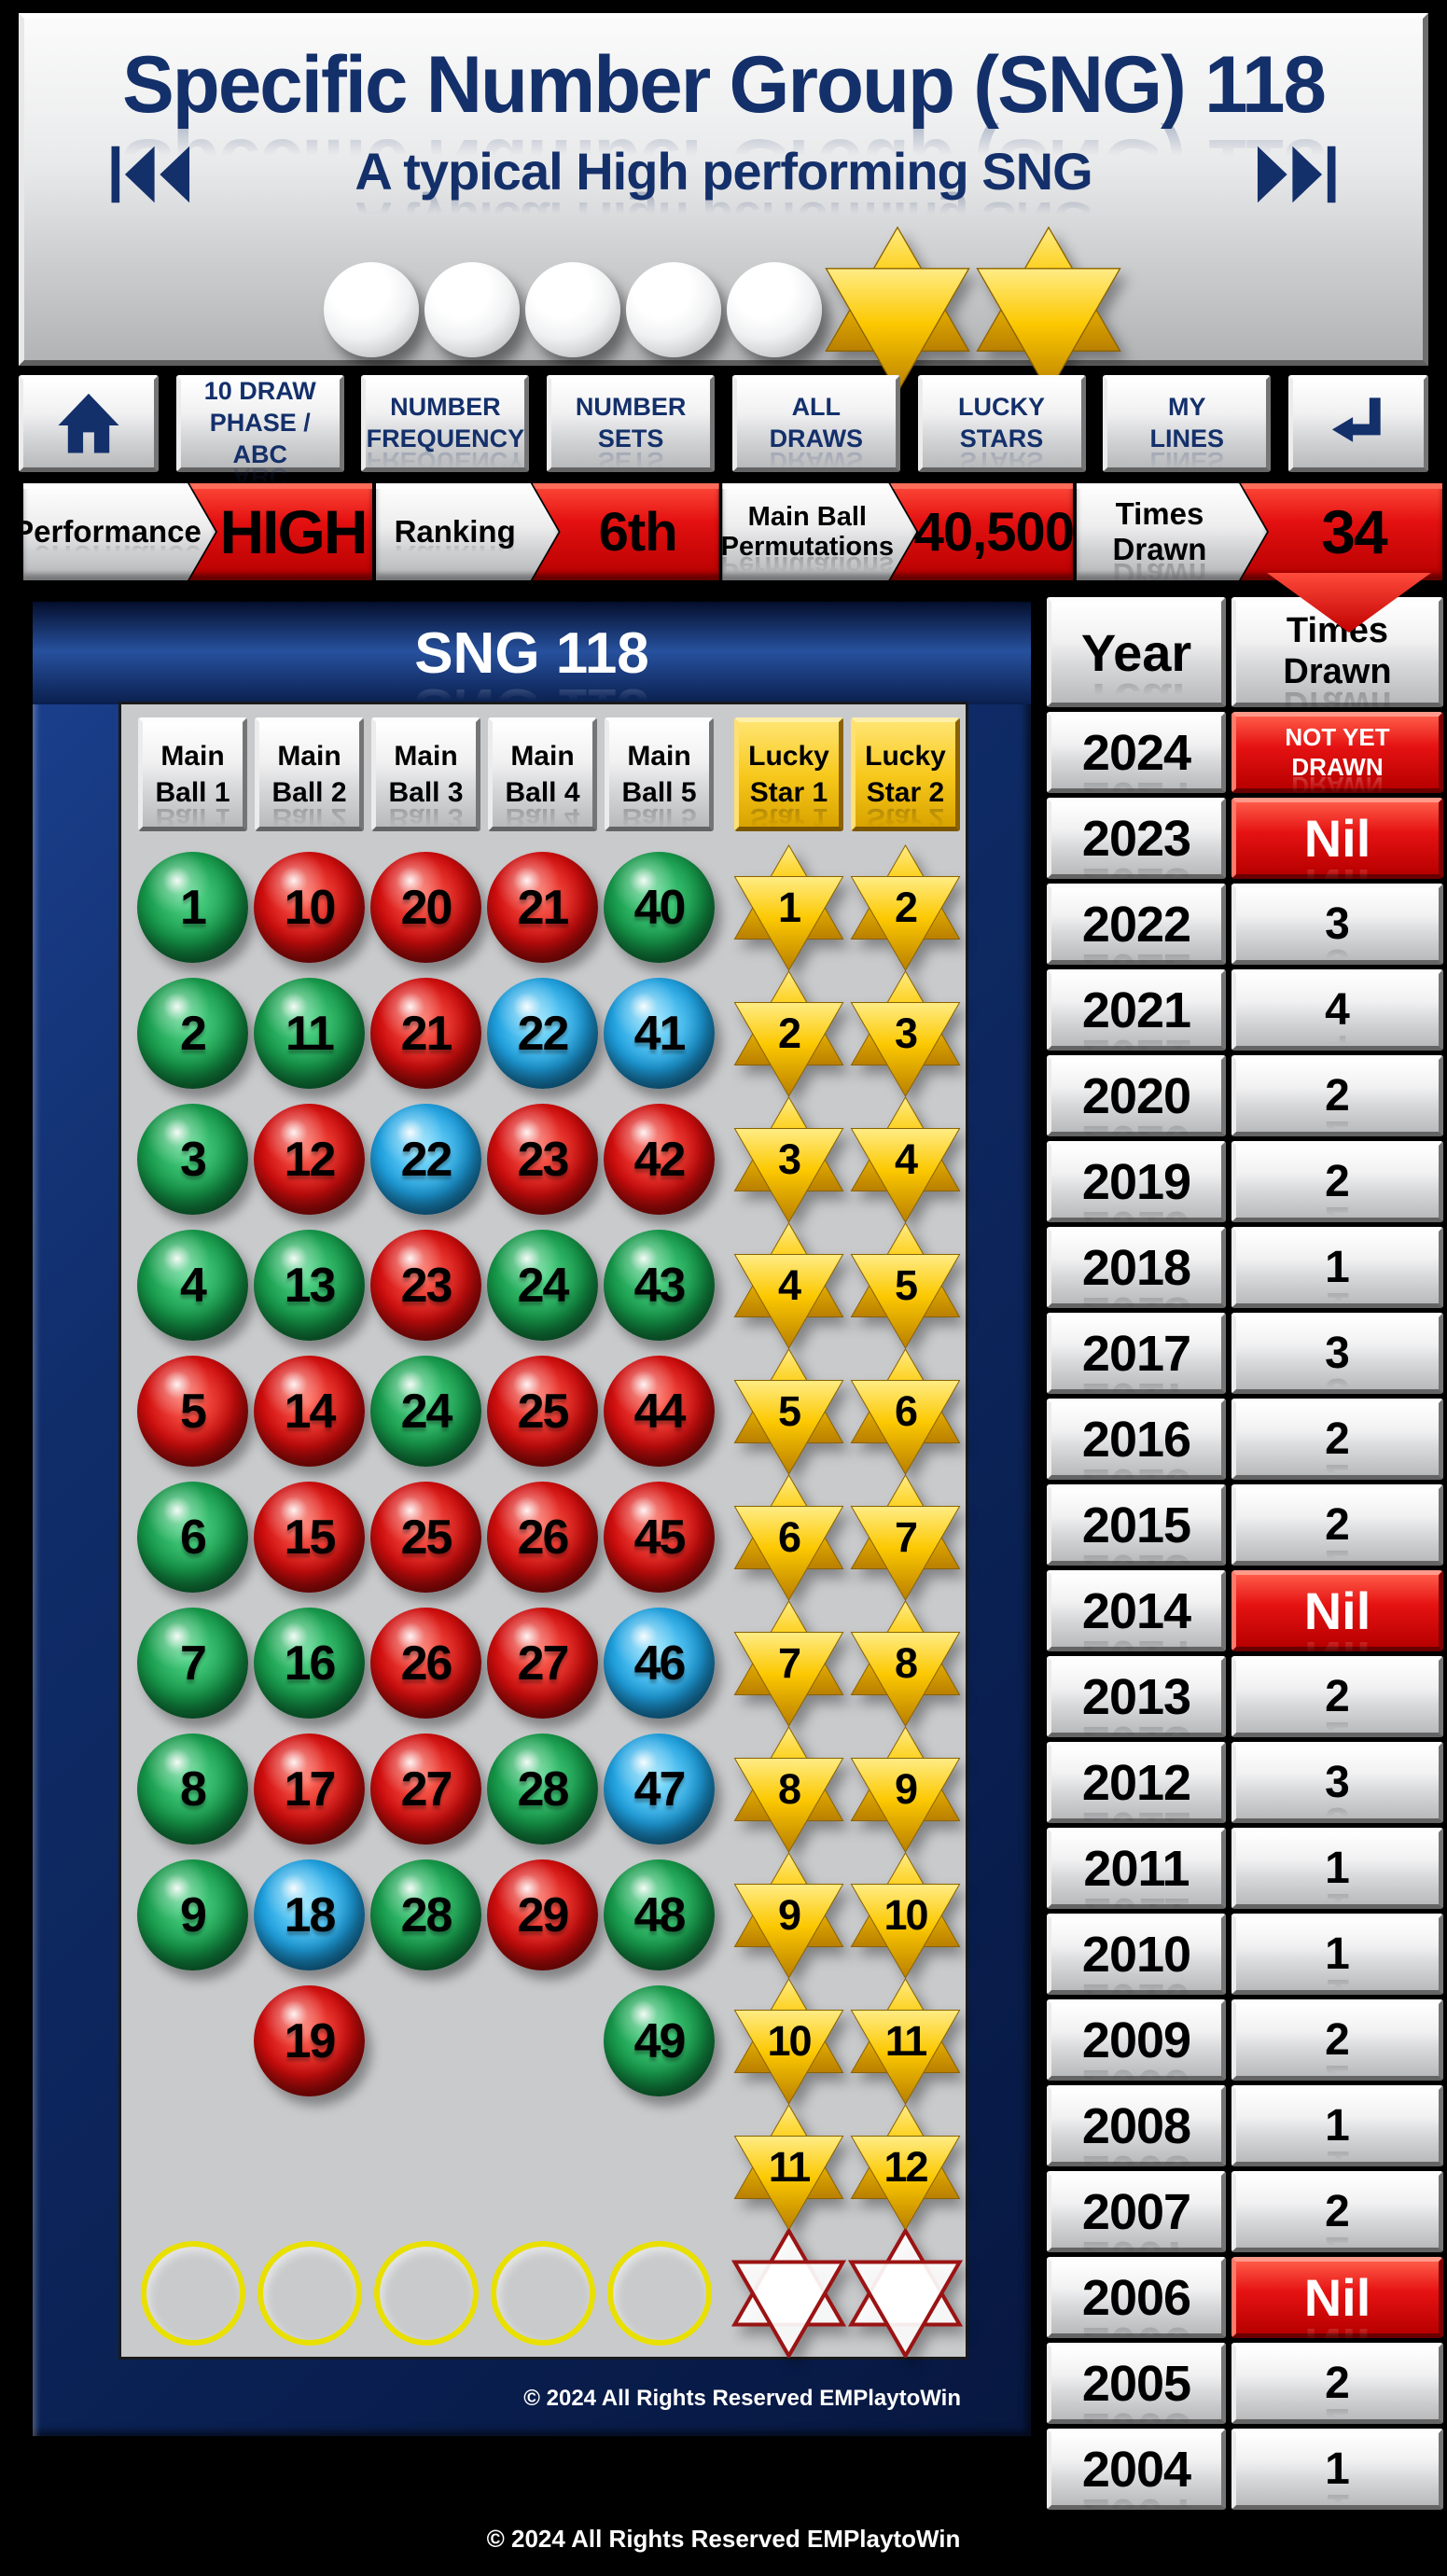 This screenshot has width=1447, height=2576. Describe the element at coordinates (1136, 1010) in the screenshot. I see `year-cell: 2021` at that location.